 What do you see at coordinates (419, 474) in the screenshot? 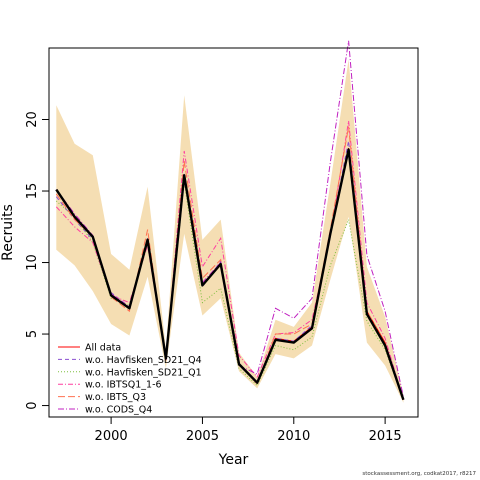
I see `footer-credit: stockassessment.org, codkat2017, r8217` at bounding box center [419, 474].